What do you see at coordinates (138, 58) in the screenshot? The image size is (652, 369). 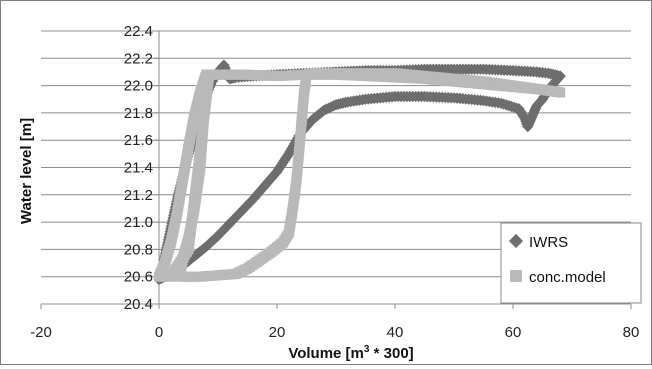 I see `y-tick-label-9: 22.2` at bounding box center [138, 58].